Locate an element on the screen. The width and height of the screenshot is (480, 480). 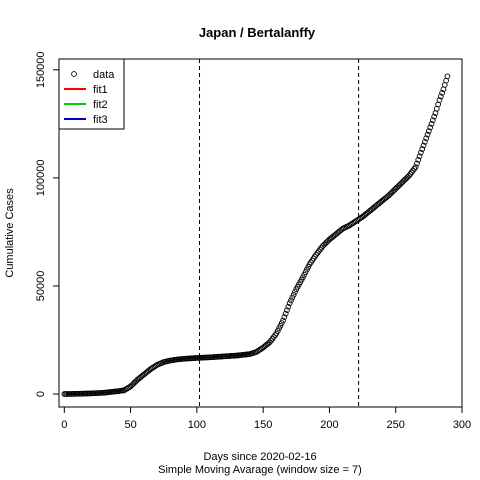
x-tick-label: 250 is located at coordinates (396, 425).